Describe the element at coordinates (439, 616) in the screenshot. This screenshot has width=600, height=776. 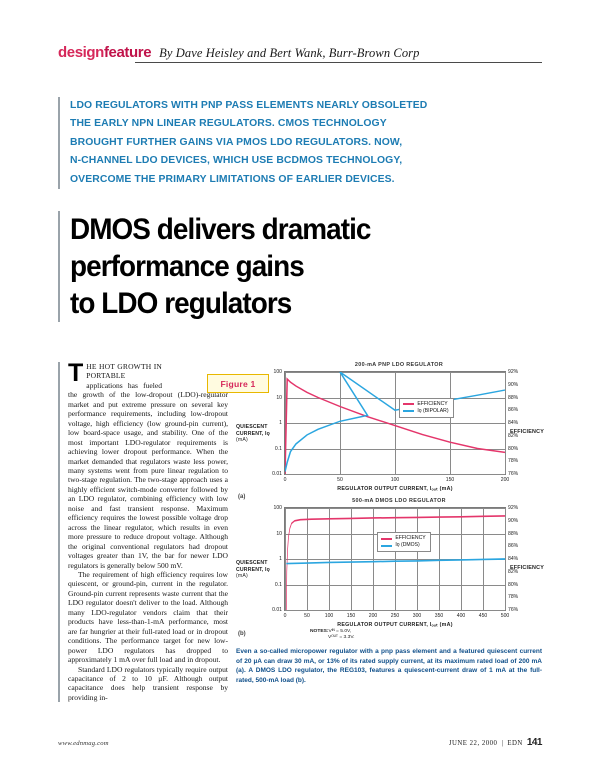
I see `chart-b-xtick: 350` at that location.